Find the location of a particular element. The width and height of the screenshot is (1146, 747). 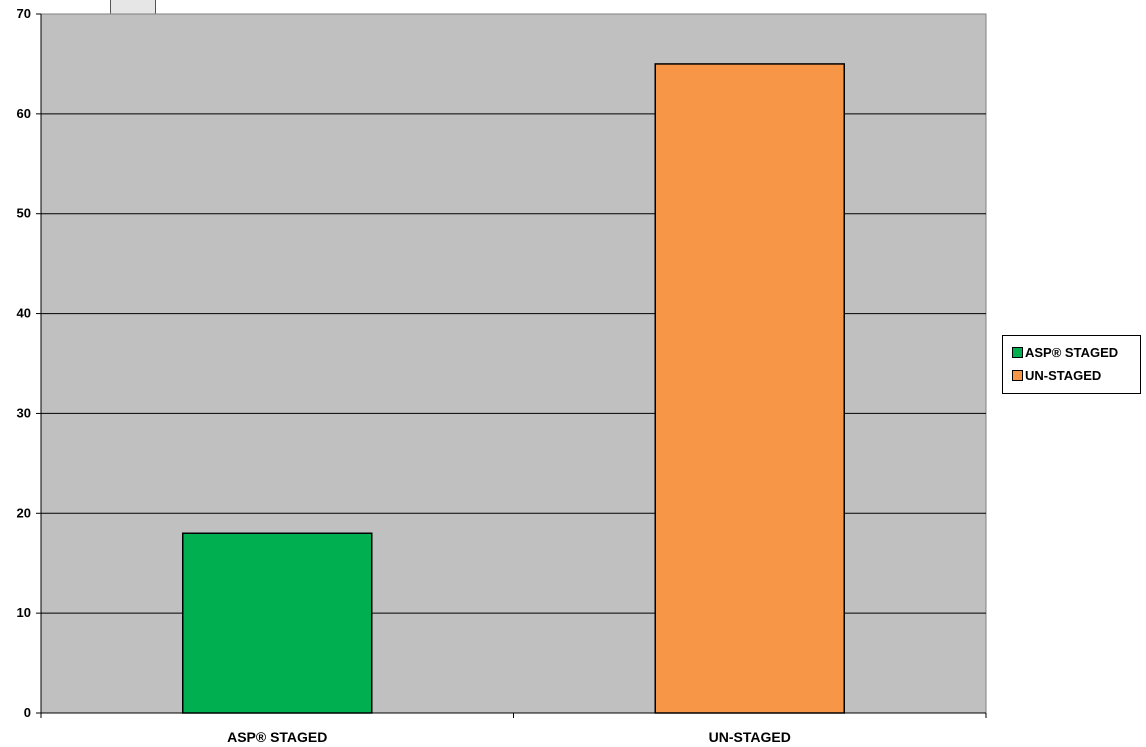

legend-item-un-staged: UN-STAGED is located at coordinates (1076, 375).